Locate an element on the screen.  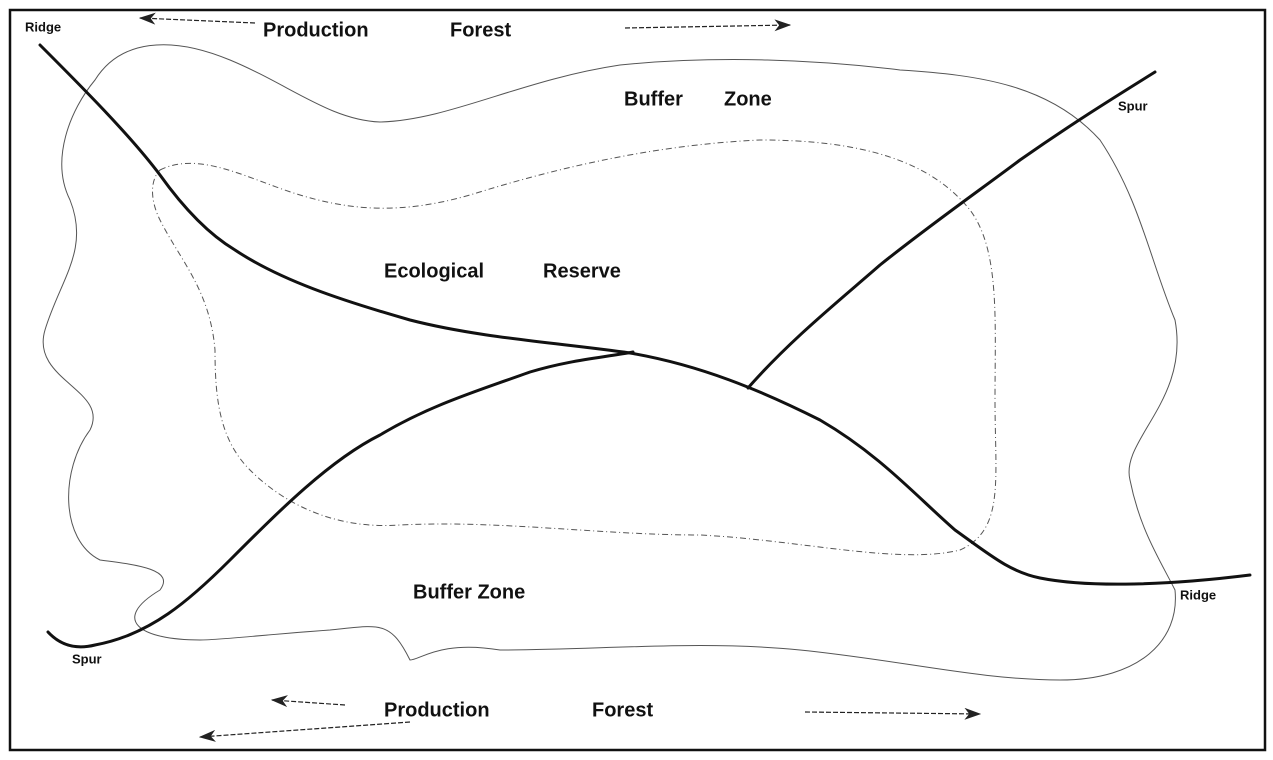
zone-label: Buffer Zone is located at coordinates (469, 592).